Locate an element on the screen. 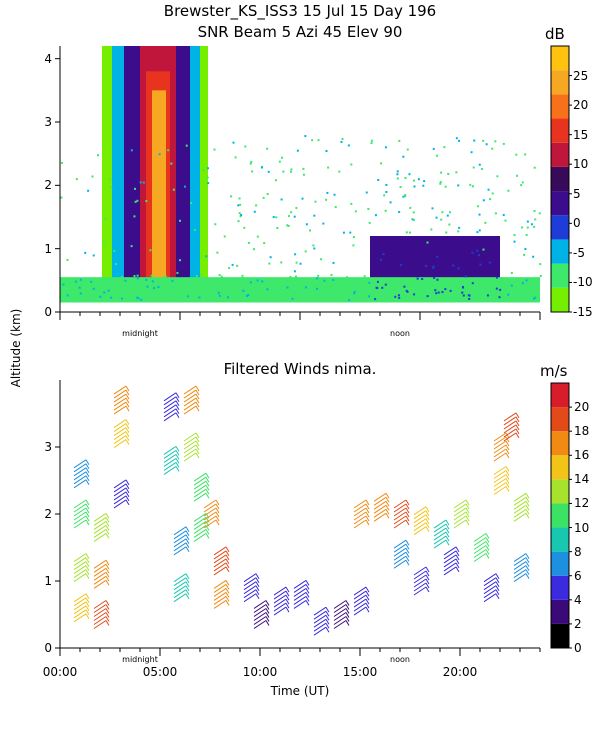 The image size is (600, 750). wind-colorbar-tick-label: 18 is located at coordinates (582, 431).